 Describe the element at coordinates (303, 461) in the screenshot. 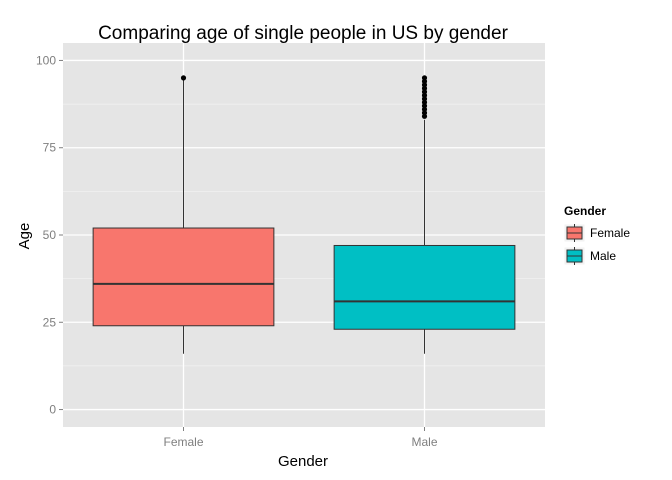

I see `x-axis-title: Gender` at that location.